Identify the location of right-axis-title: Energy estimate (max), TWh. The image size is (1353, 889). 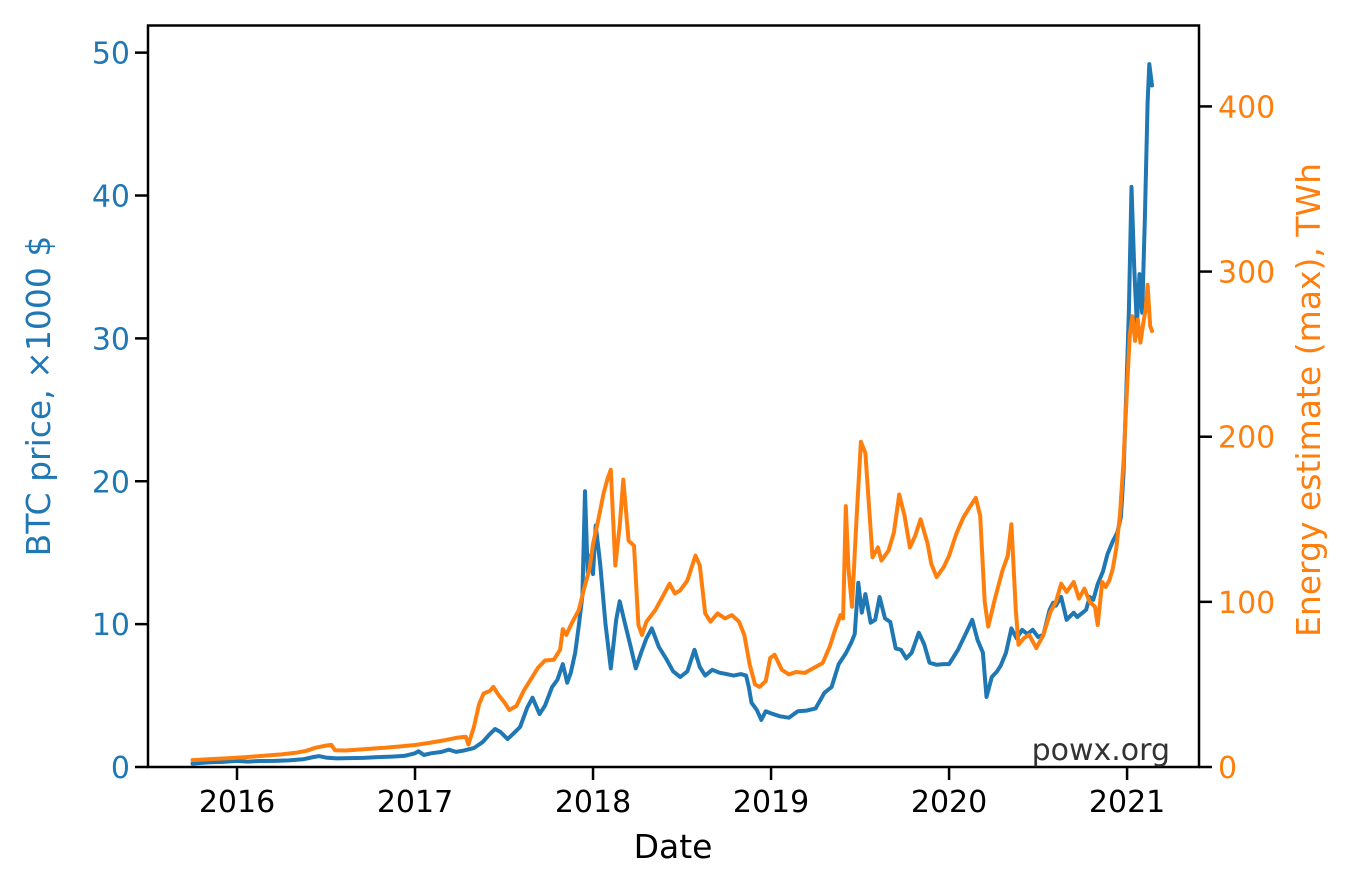
(1308, 400).